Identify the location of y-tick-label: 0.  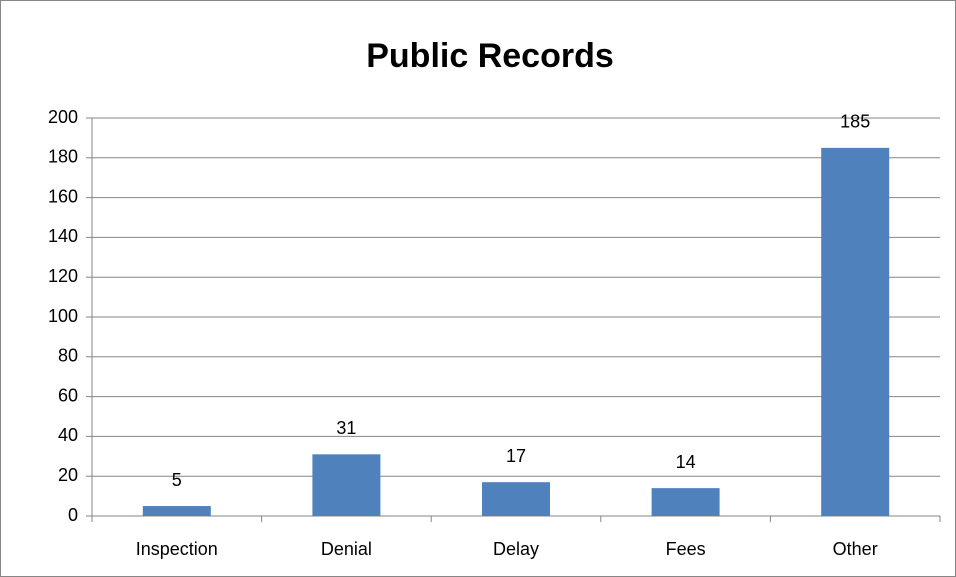
(73, 515).